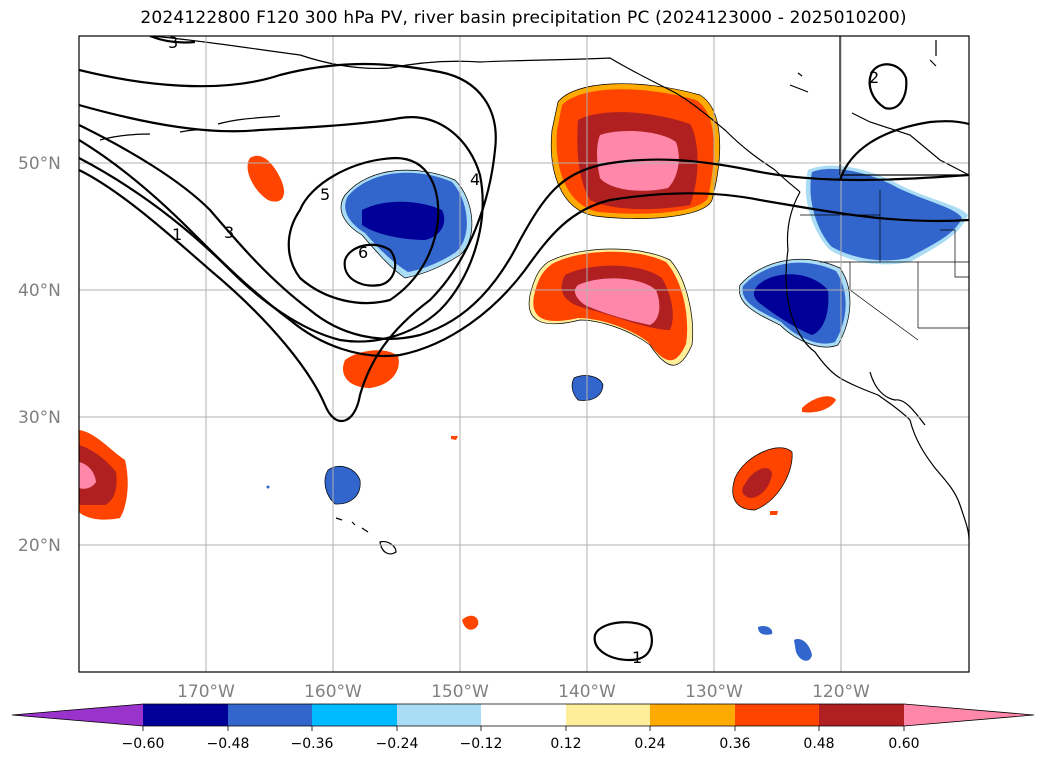  What do you see at coordinates (481, 744) in the screenshot?
I see `colorbar-label: −0.12` at bounding box center [481, 744].